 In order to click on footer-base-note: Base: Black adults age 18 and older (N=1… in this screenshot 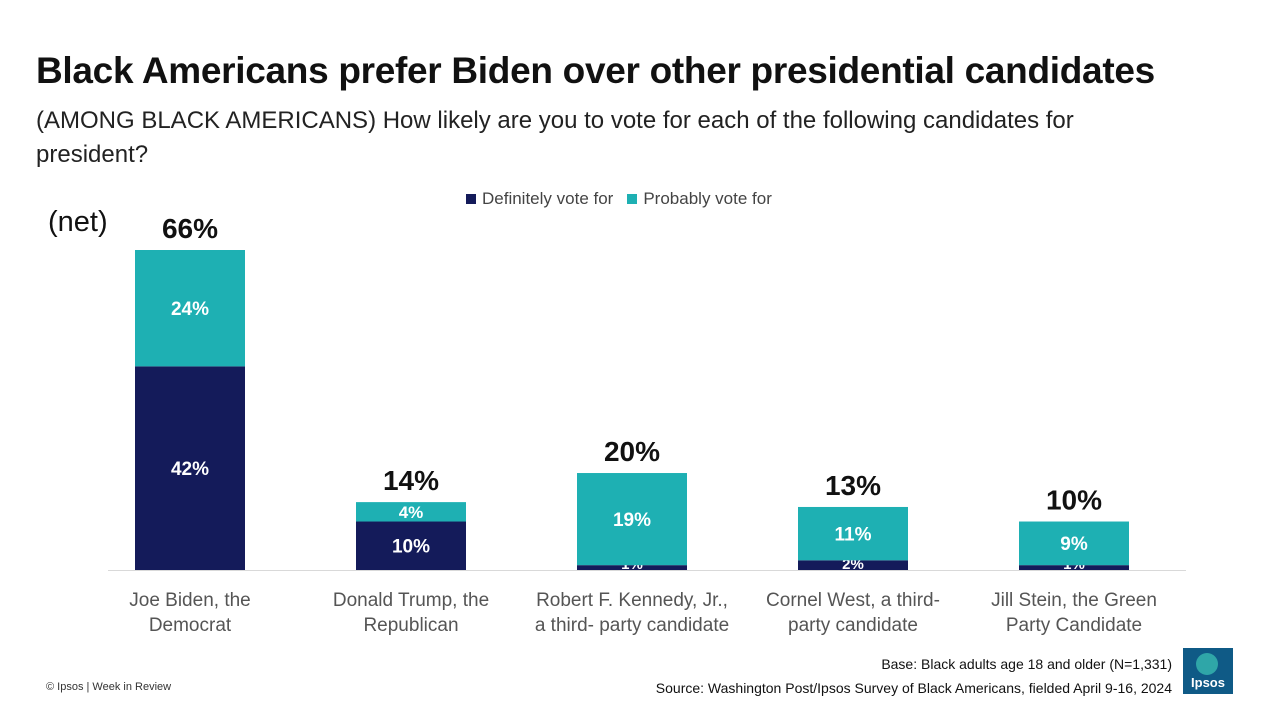, I will do `click(1026, 664)`.